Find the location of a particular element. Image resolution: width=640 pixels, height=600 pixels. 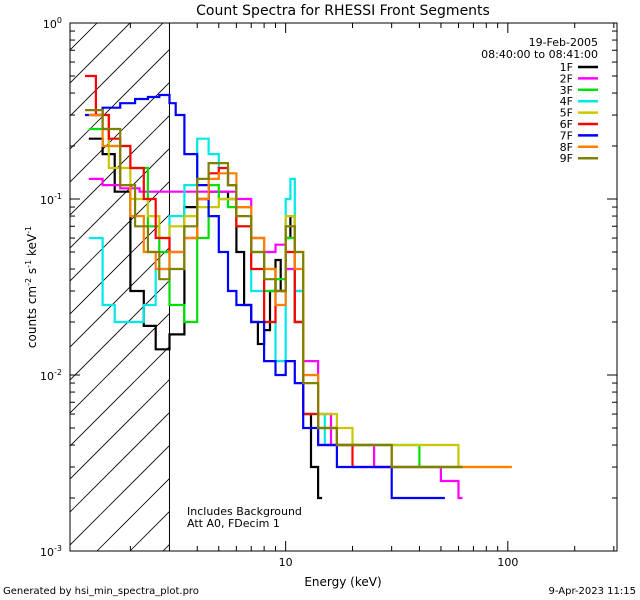

annotation-background: Includes Background is located at coordinates (244, 511).